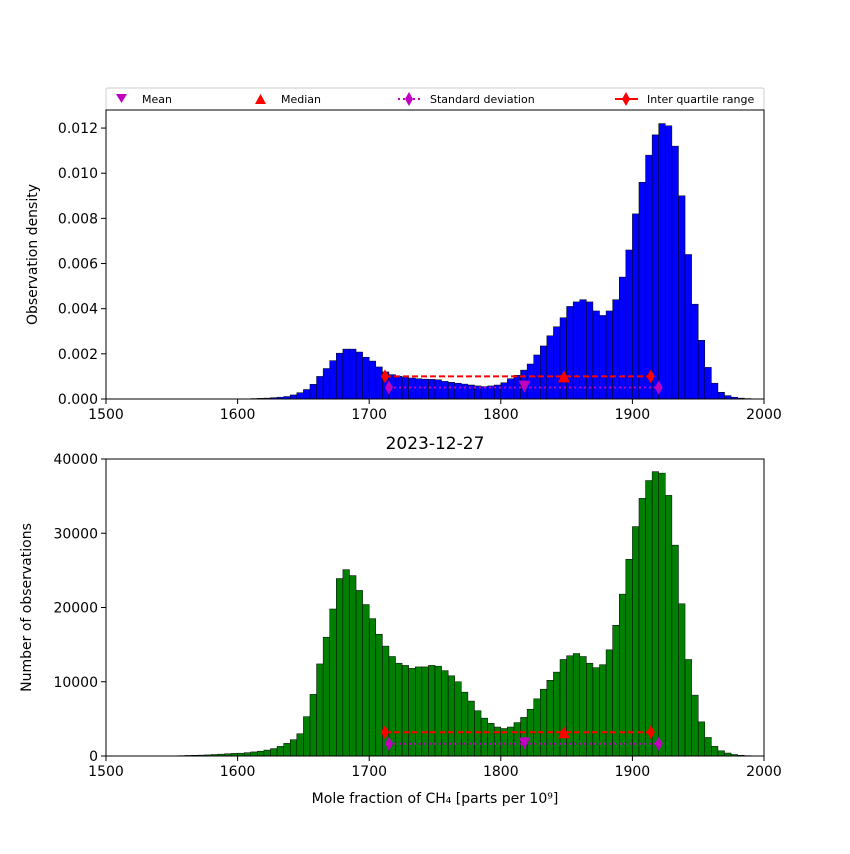 Image resolution: width=850 pixels, height=854 pixels. What do you see at coordinates (75, 683) in the screenshot?
I see `y-tick-label: 10000` at bounding box center [75, 683].